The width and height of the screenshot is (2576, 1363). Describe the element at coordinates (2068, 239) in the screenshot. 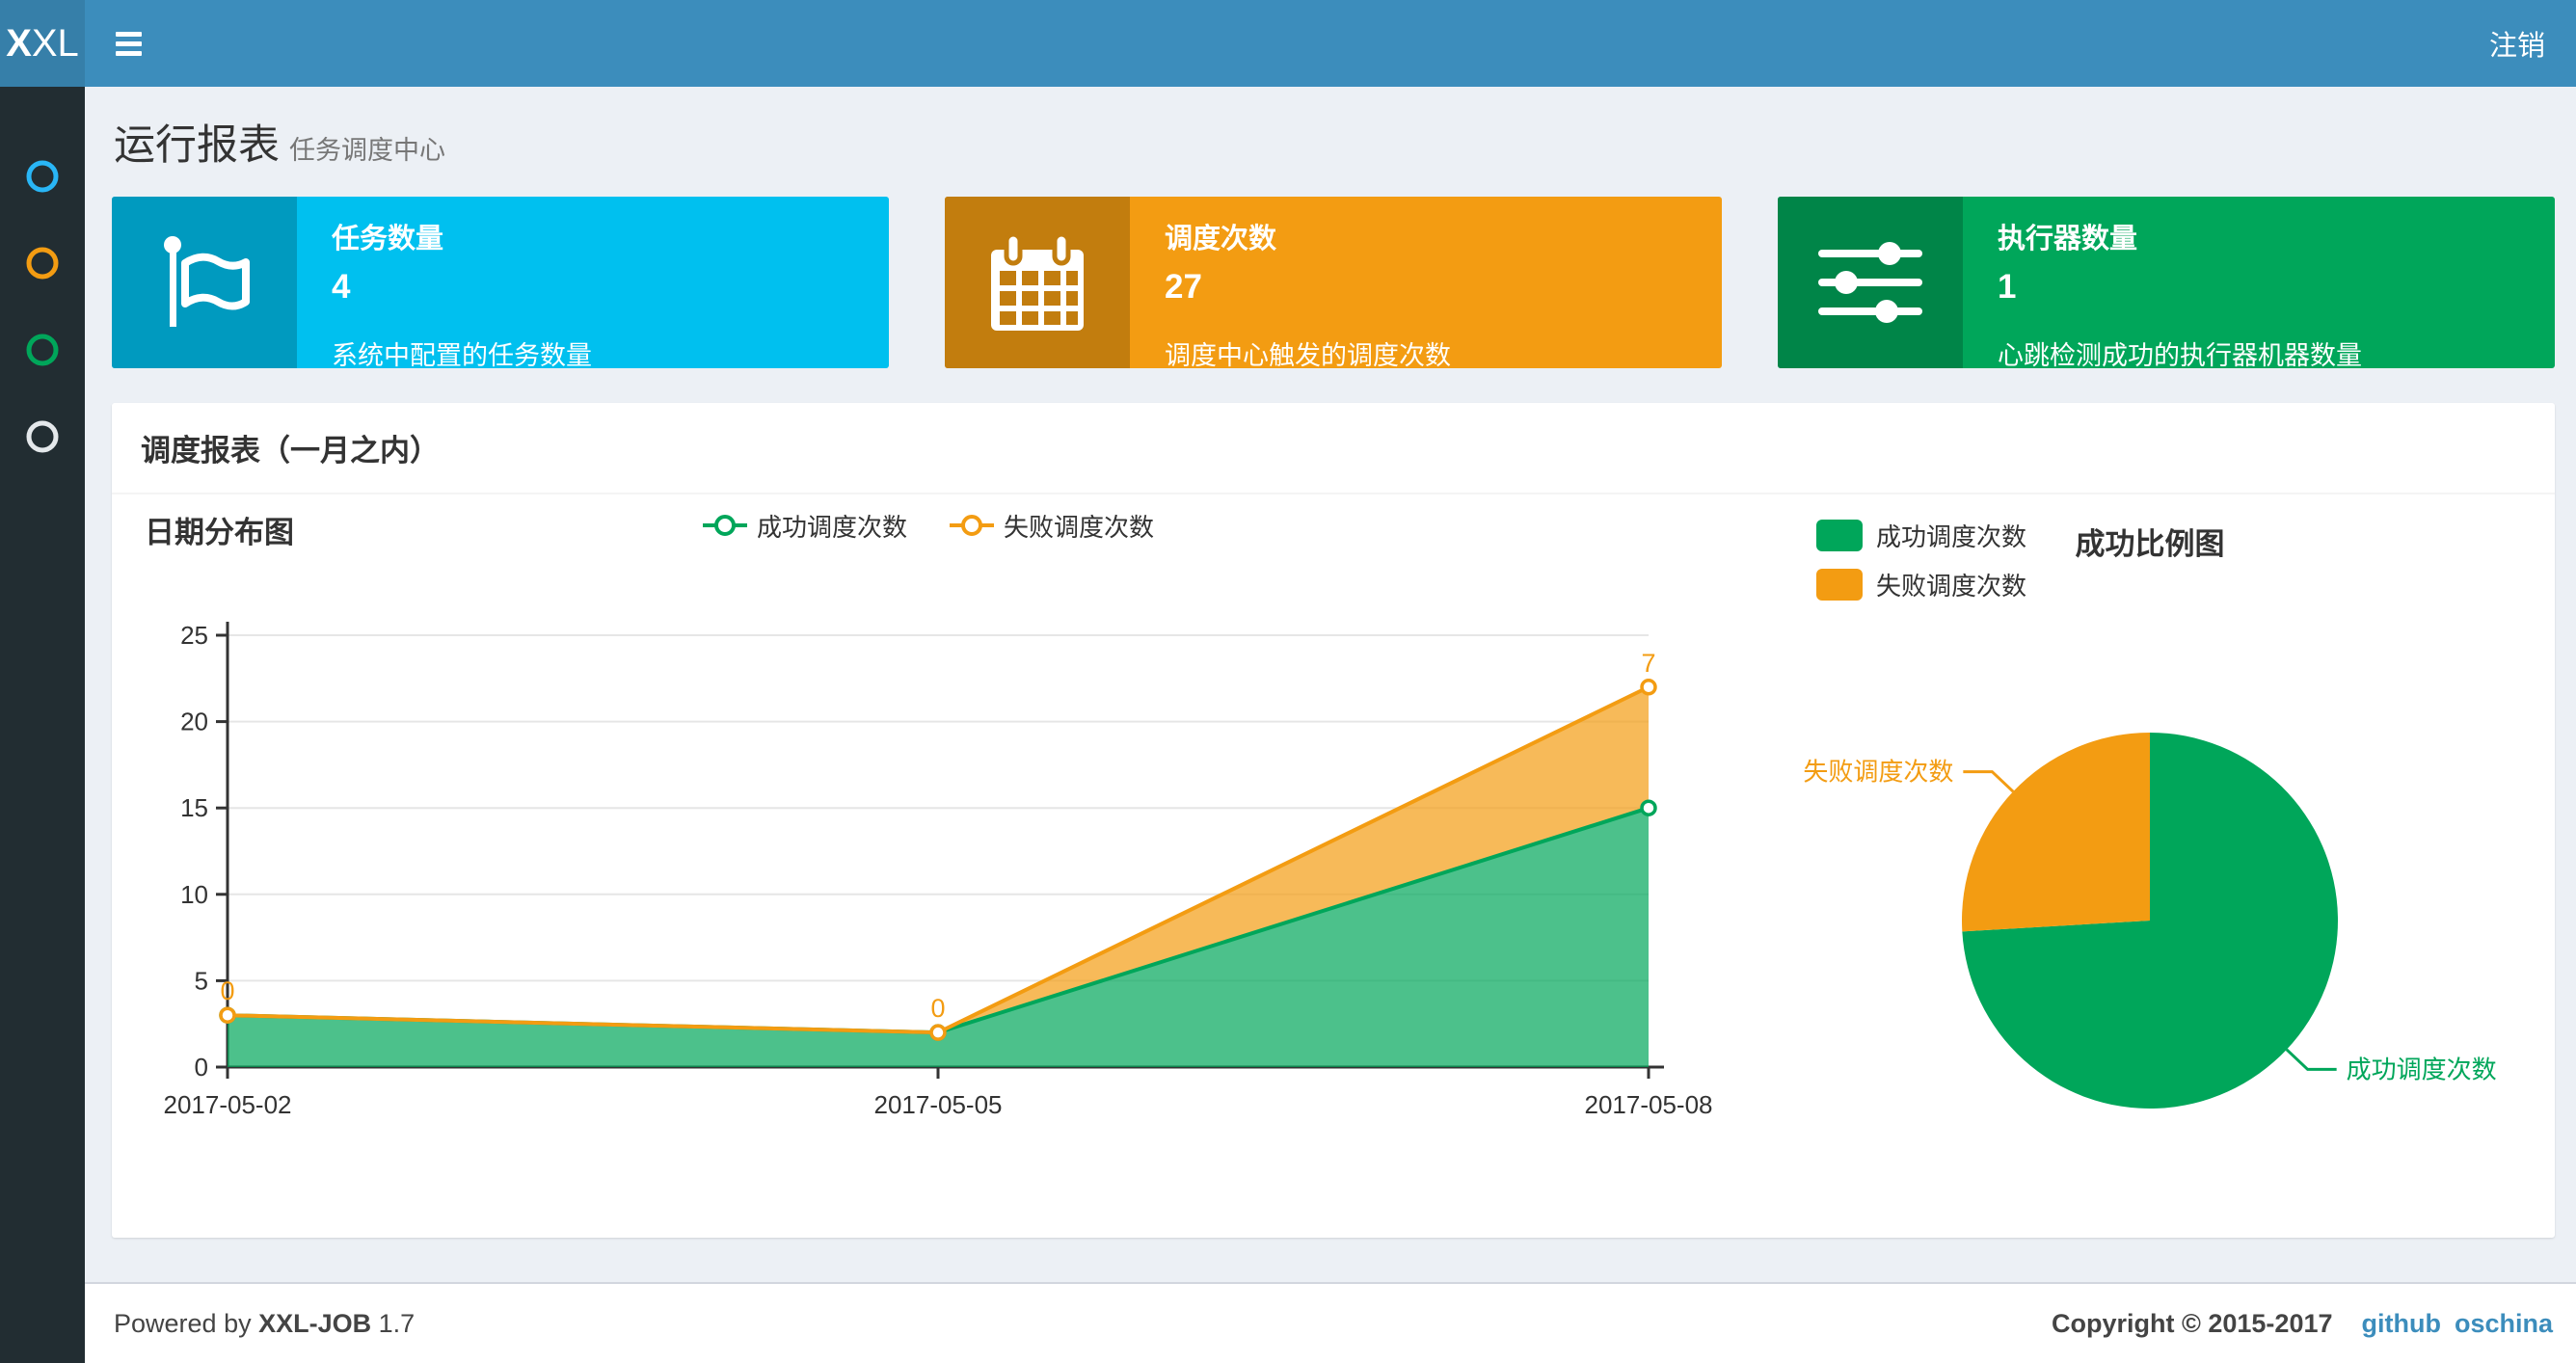

I see `stat-box-label: 执行器数量` at that location.